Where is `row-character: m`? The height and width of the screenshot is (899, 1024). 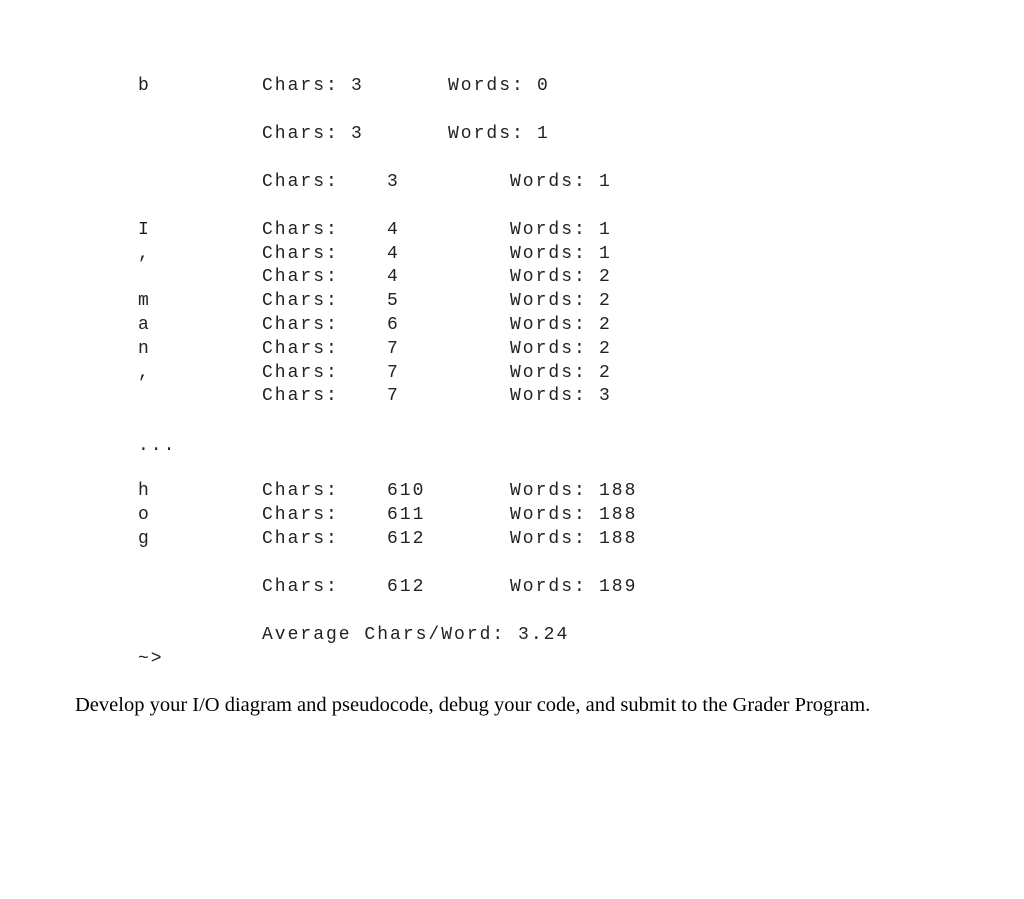 row-character: m is located at coordinates (144, 301).